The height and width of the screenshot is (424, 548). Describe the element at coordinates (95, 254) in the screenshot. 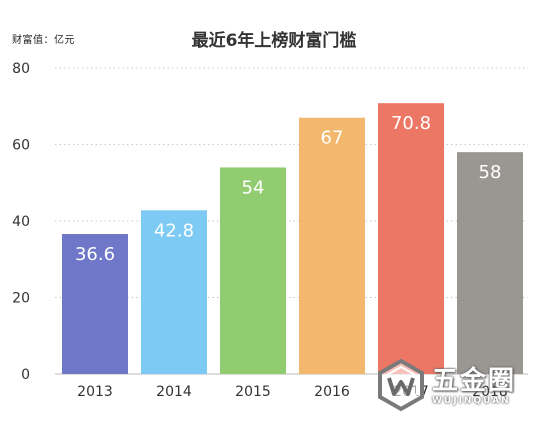

I see `data-label: 36.6` at that location.